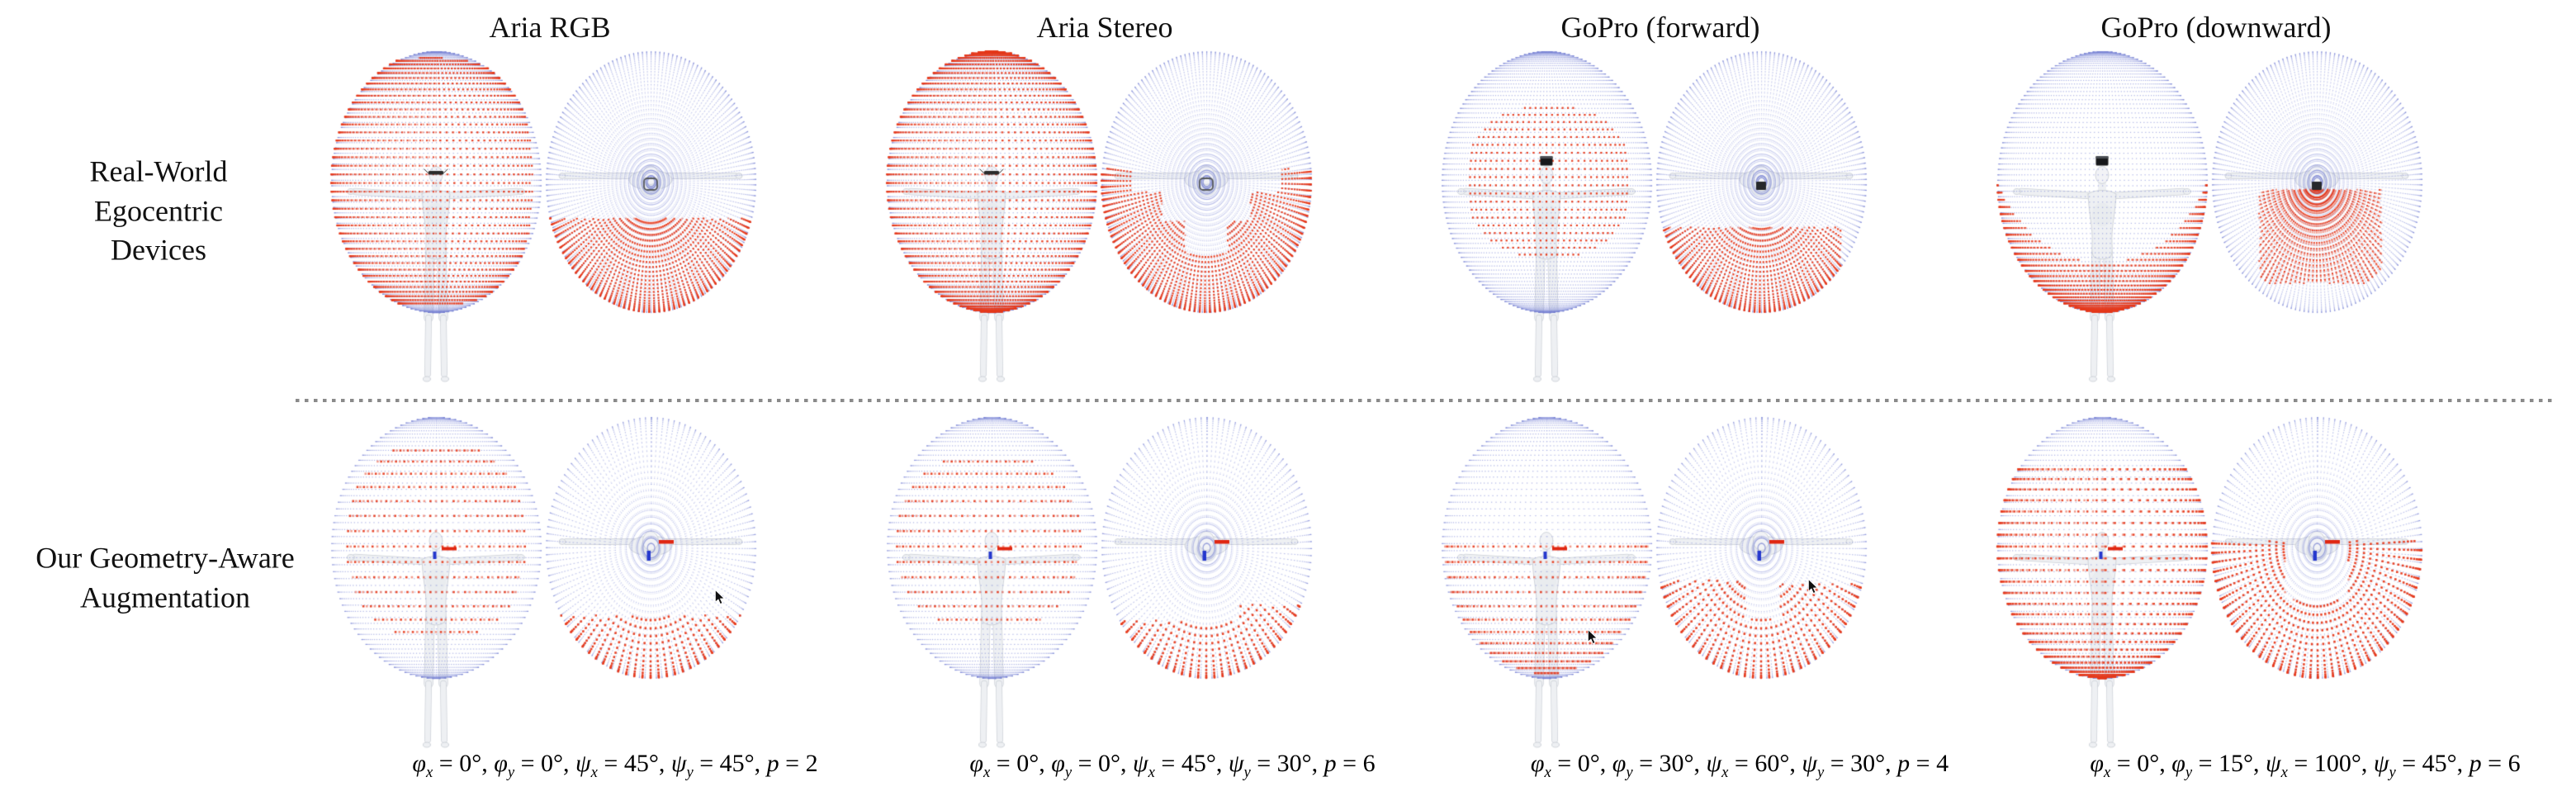  I want to click on column-header-aria-rgb: Aria RGB, so click(550, 27).